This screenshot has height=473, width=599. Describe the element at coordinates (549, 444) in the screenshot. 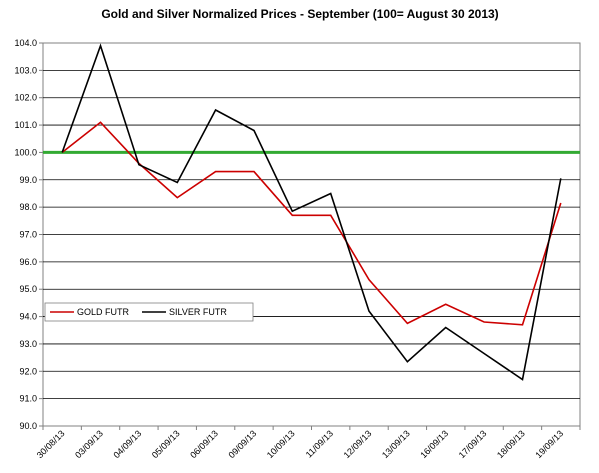

I see `x-tick-label: 19/09/13` at that location.